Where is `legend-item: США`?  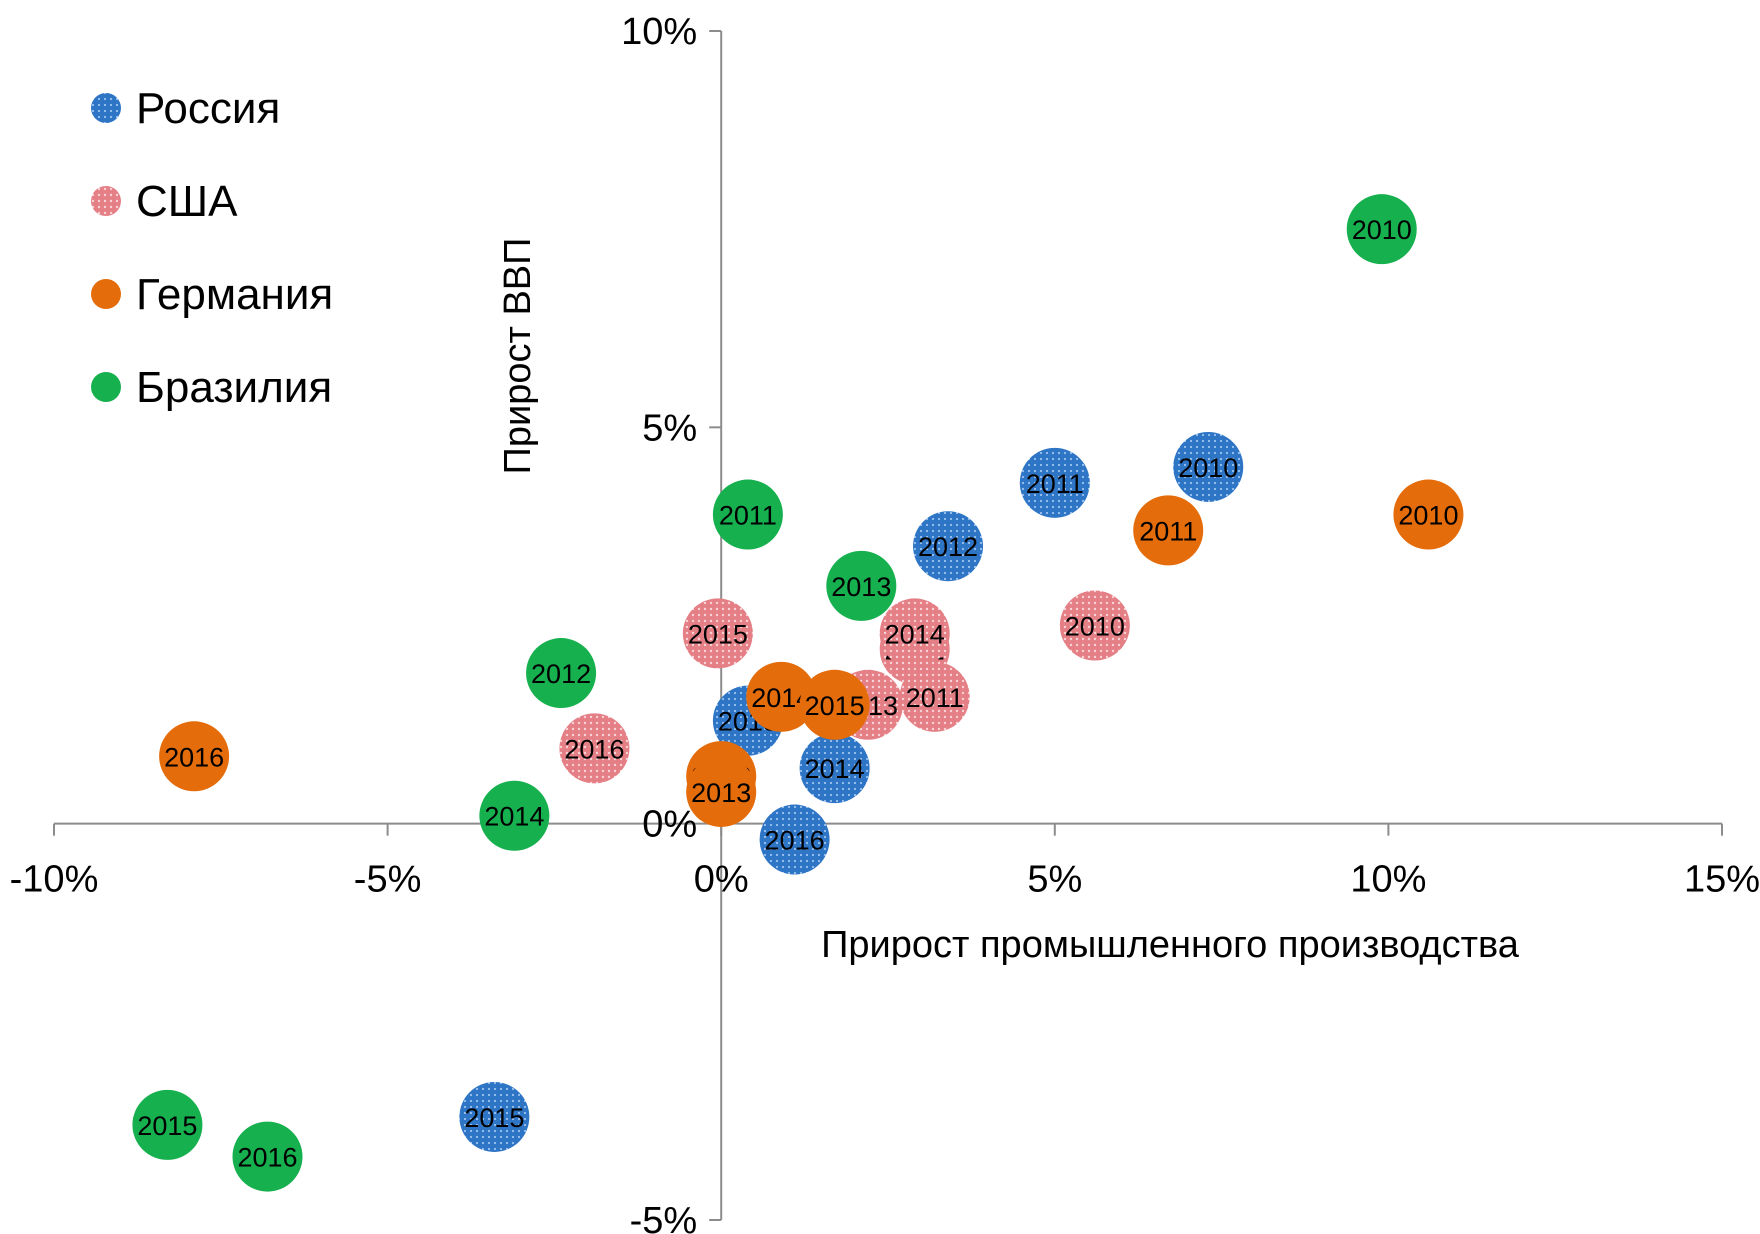 legend-item: США is located at coordinates (164, 201).